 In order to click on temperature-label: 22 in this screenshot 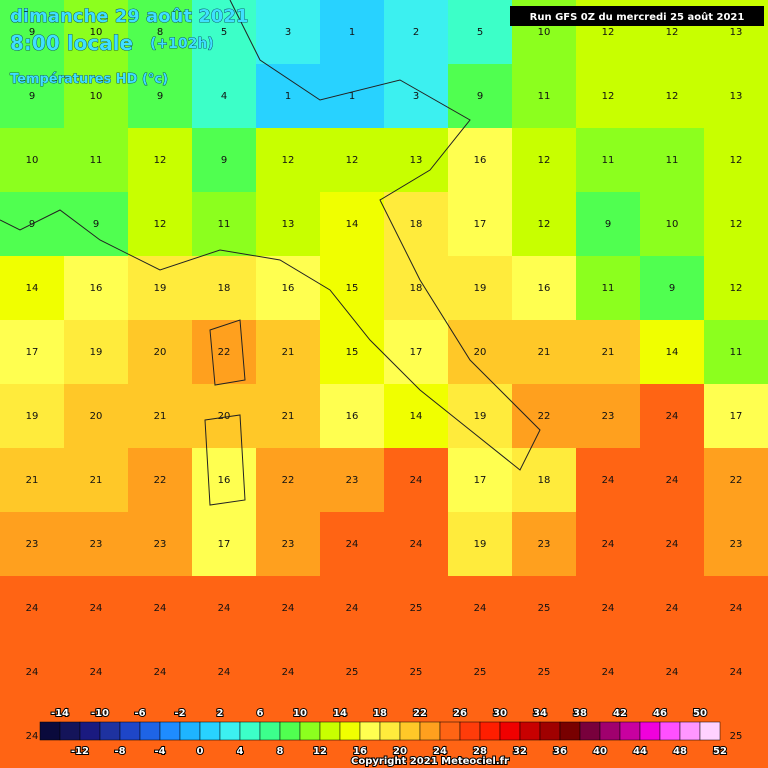, I will do `click(288, 480)`.